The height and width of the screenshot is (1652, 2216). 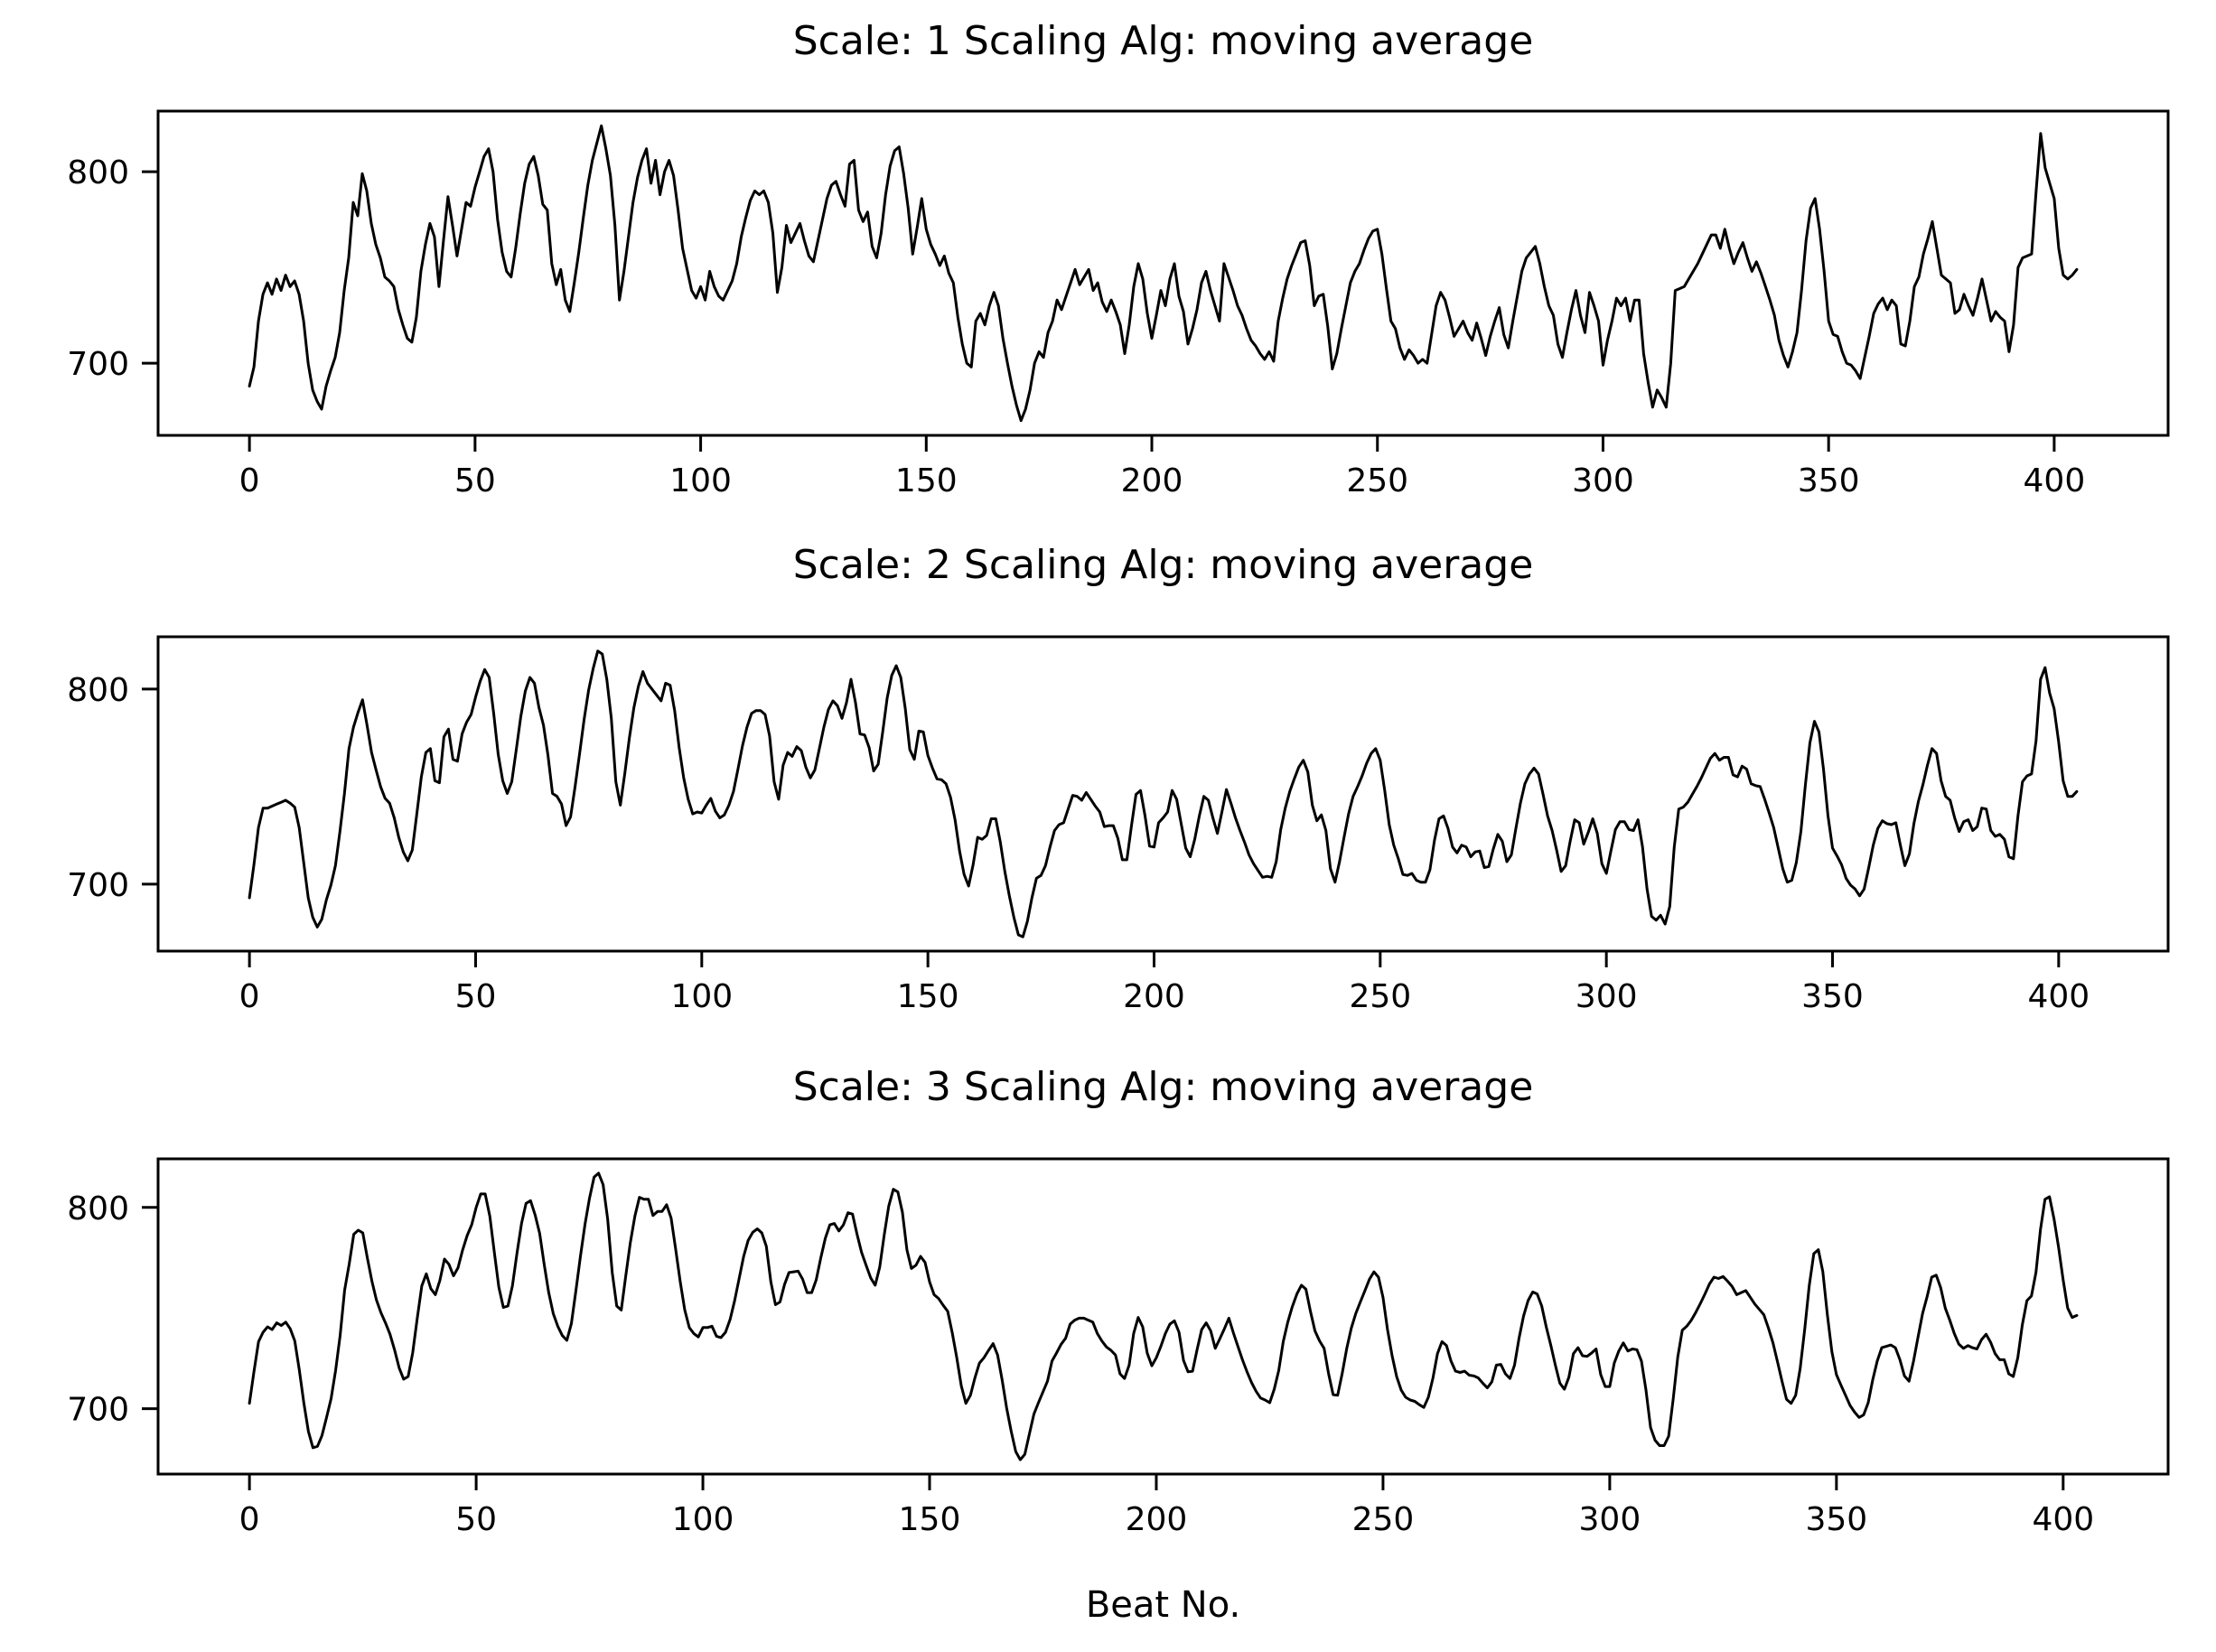 I want to click on panel-title-scale-2: Scale: 2 Scaling Alg: moving average, so click(x=1163, y=565).